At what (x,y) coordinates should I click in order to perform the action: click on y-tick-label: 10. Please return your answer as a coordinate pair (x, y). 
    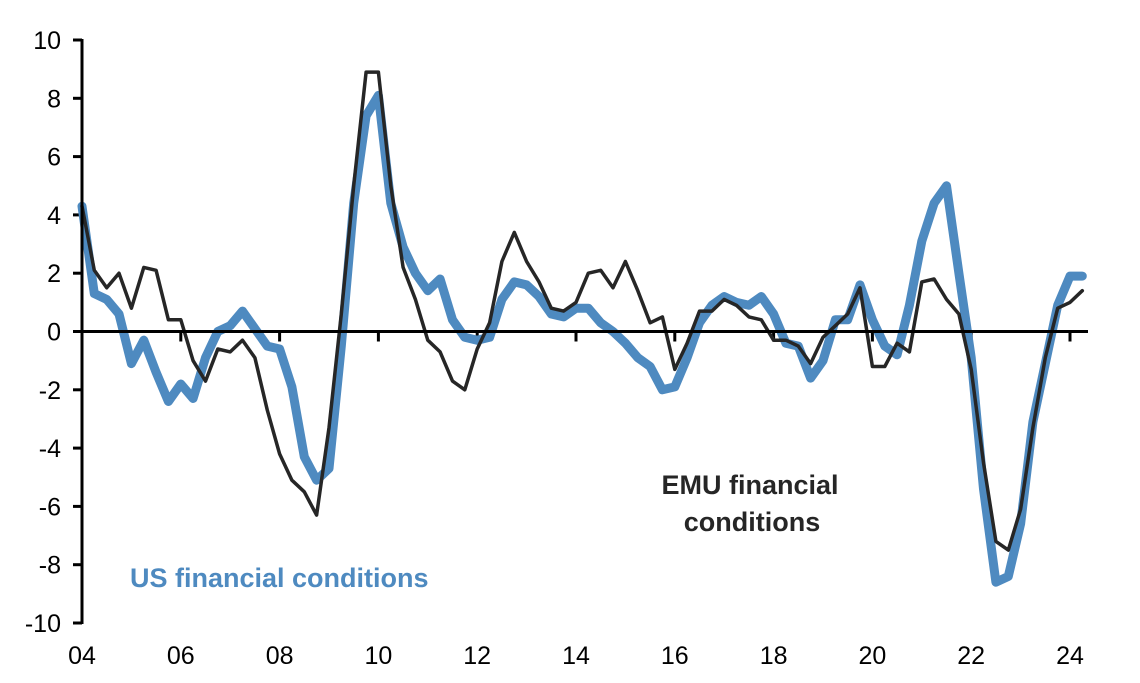
    Looking at the image, I should click on (47, 41).